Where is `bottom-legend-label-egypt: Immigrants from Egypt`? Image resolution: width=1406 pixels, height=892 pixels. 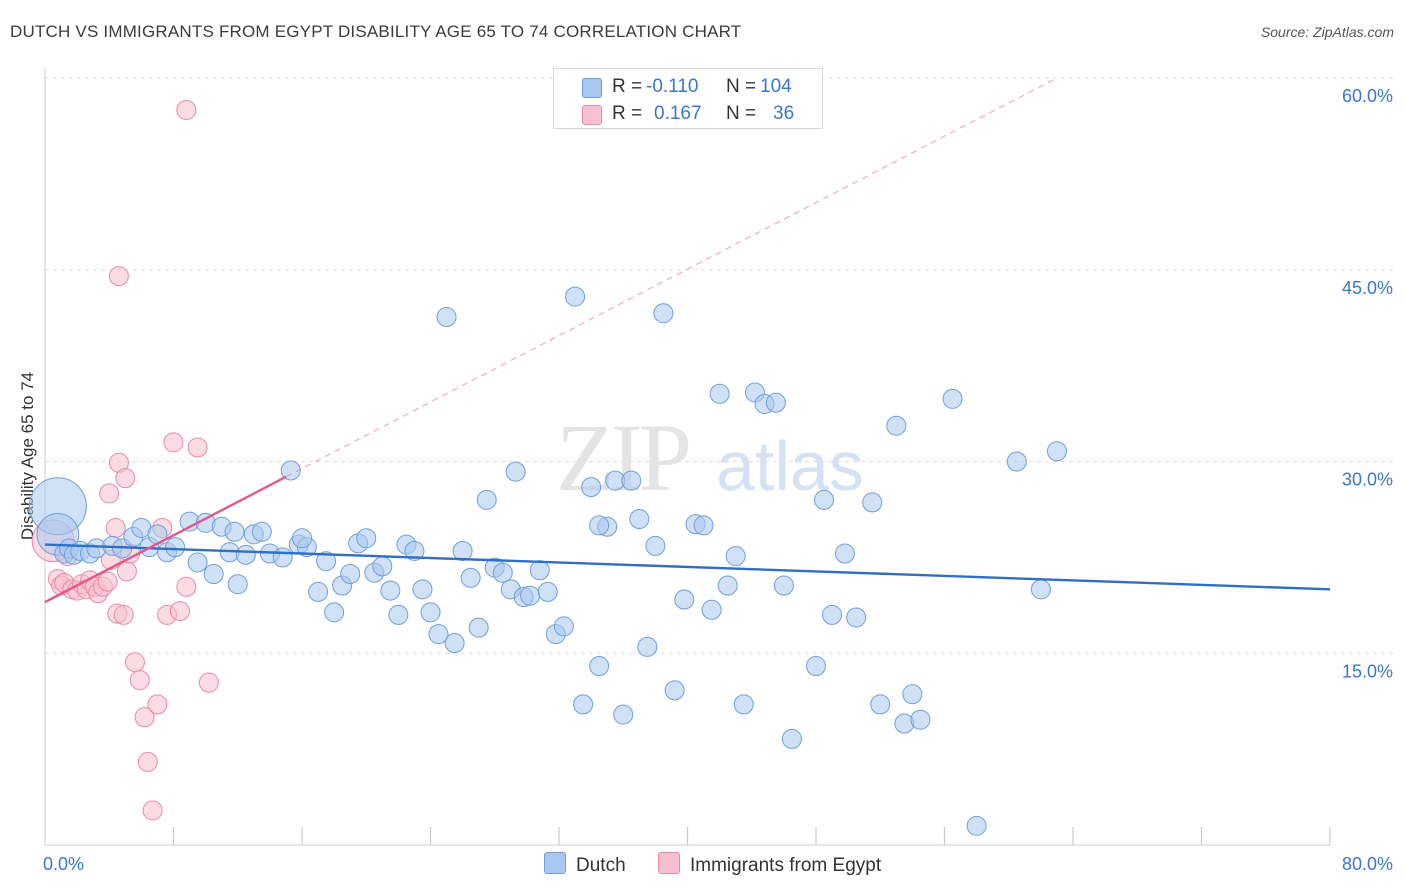 bottom-legend-label-egypt: Immigrants from Egypt is located at coordinates (786, 865).